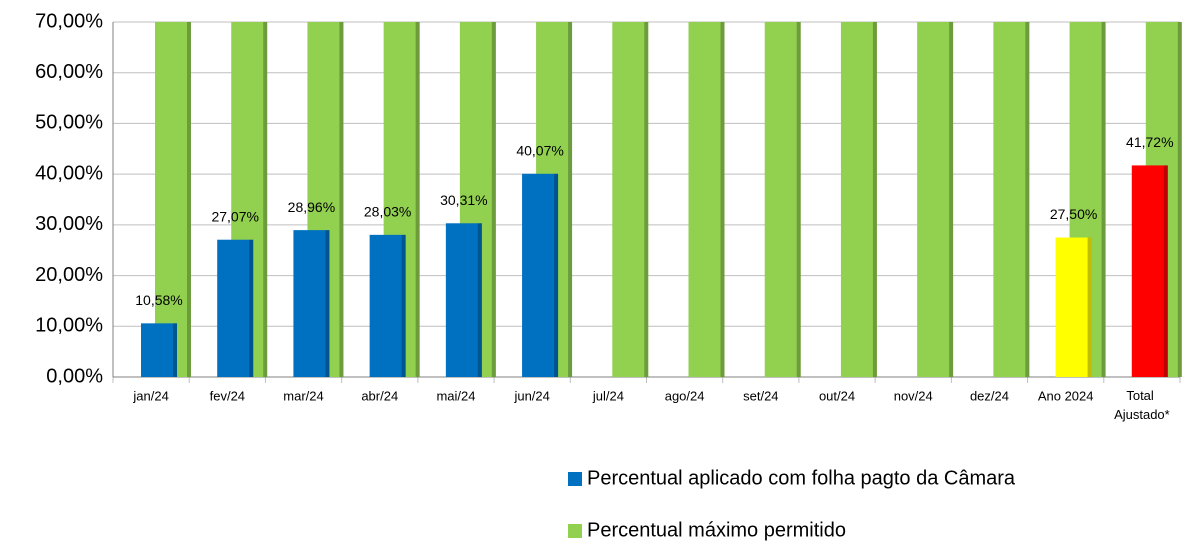  What do you see at coordinates (69, 173) in the screenshot?
I see `y-tick-label: 40,00%` at bounding box center [69, 173].